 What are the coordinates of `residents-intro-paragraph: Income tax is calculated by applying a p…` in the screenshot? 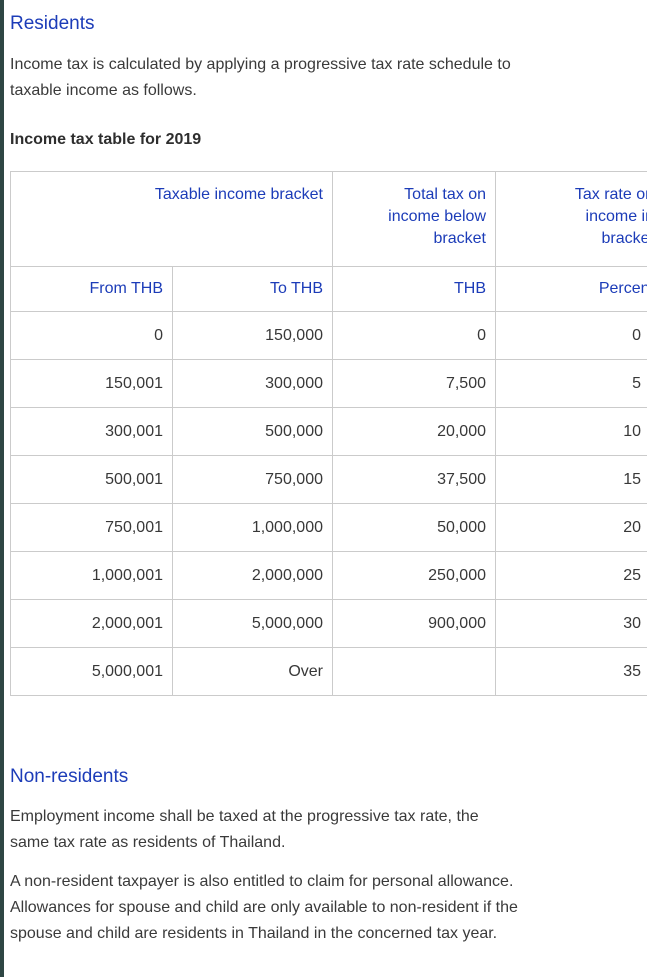 It's located at (328, 78).